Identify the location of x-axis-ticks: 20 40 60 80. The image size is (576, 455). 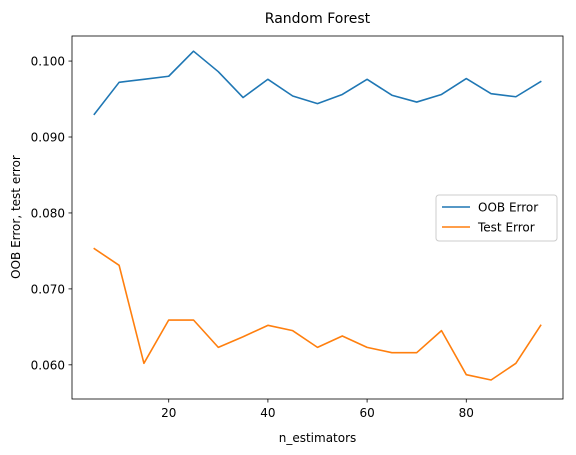
(317, 409).